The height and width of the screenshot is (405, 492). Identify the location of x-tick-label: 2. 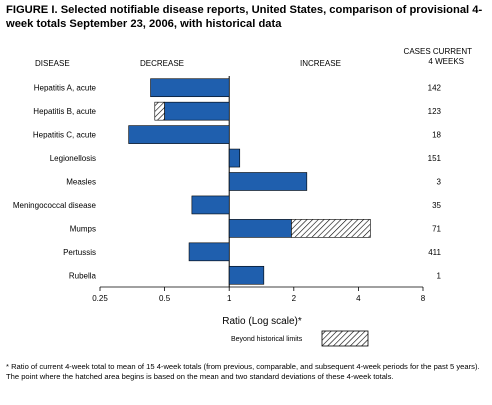
(294, 298).